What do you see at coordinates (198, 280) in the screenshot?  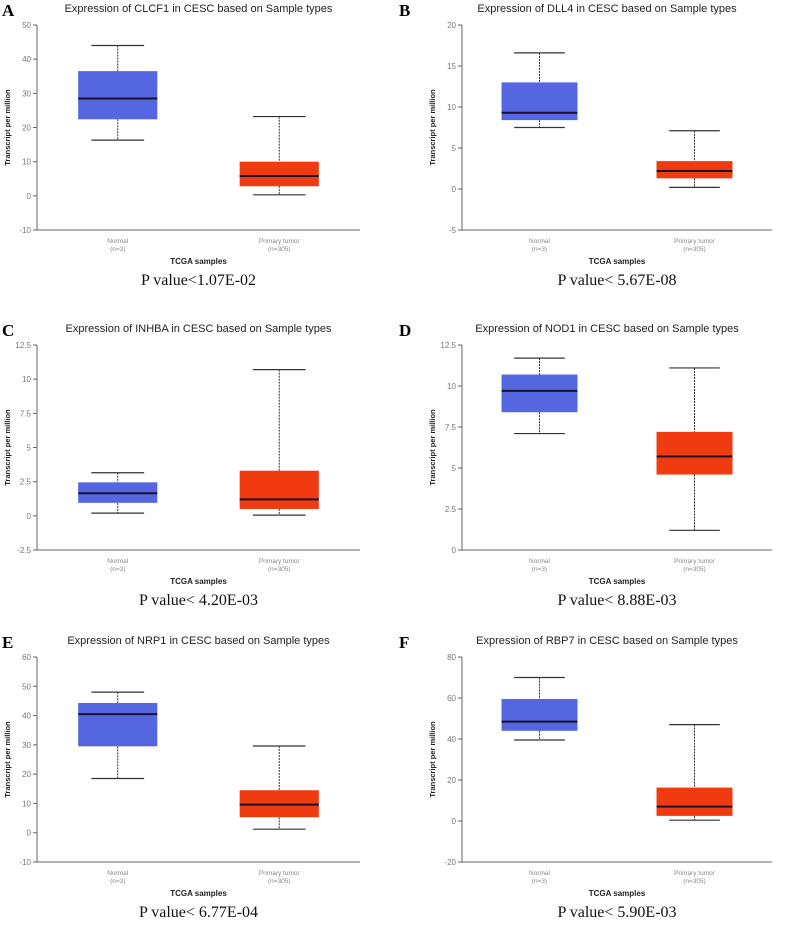 I see `p-value: P value<1.07E-02` at bounding box center [198, 280].